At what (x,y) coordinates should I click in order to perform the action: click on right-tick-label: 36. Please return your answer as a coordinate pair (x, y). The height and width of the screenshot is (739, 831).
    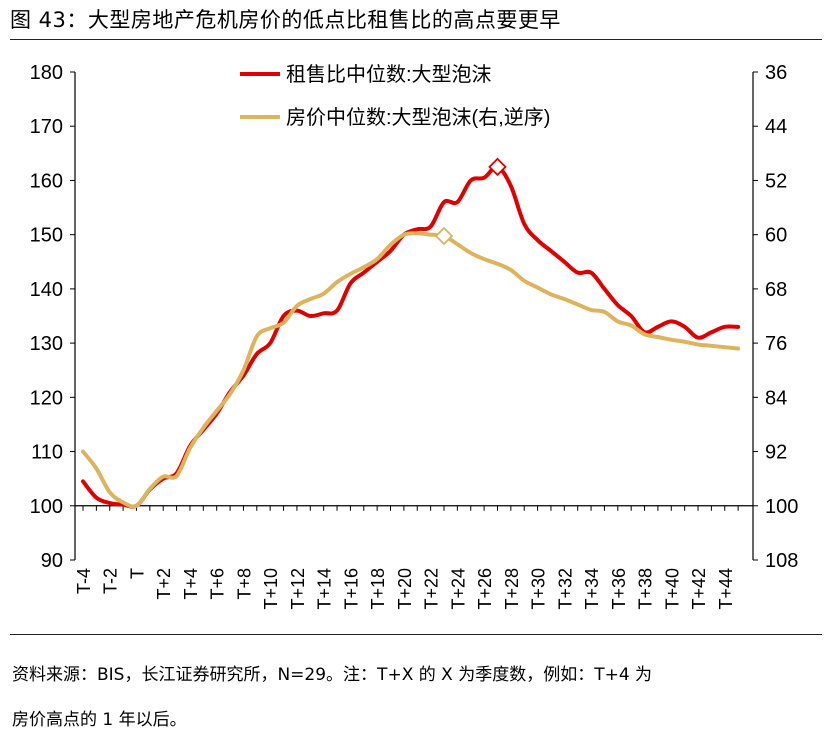
    Looking at the image, I should click on (776, 73).